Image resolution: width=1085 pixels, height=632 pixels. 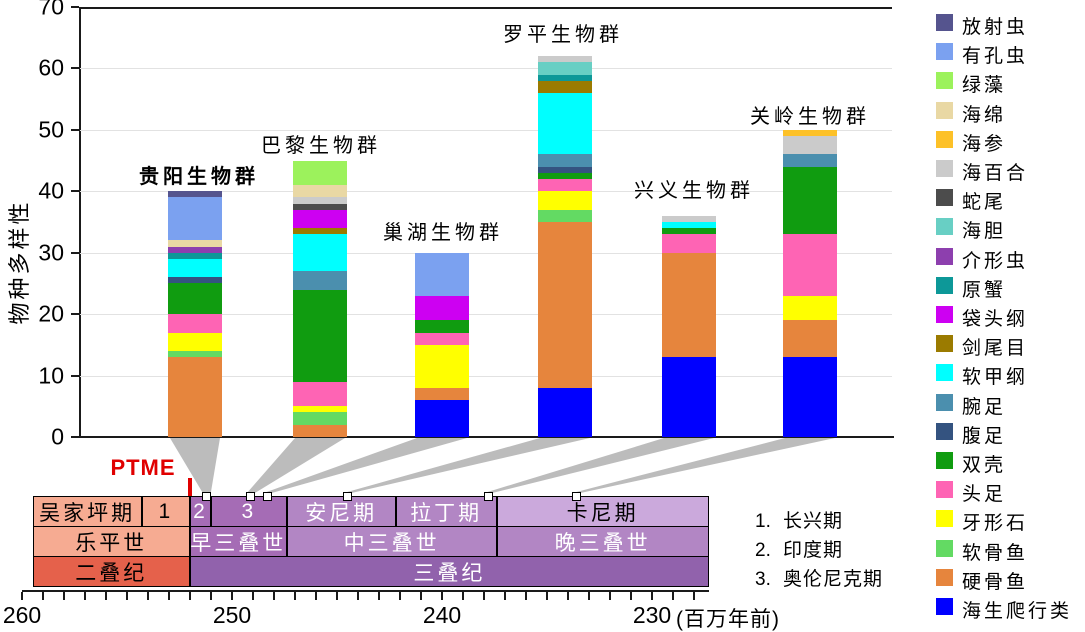 I want to click on wedge-巴黎生物群, so click(x=295, y=465).